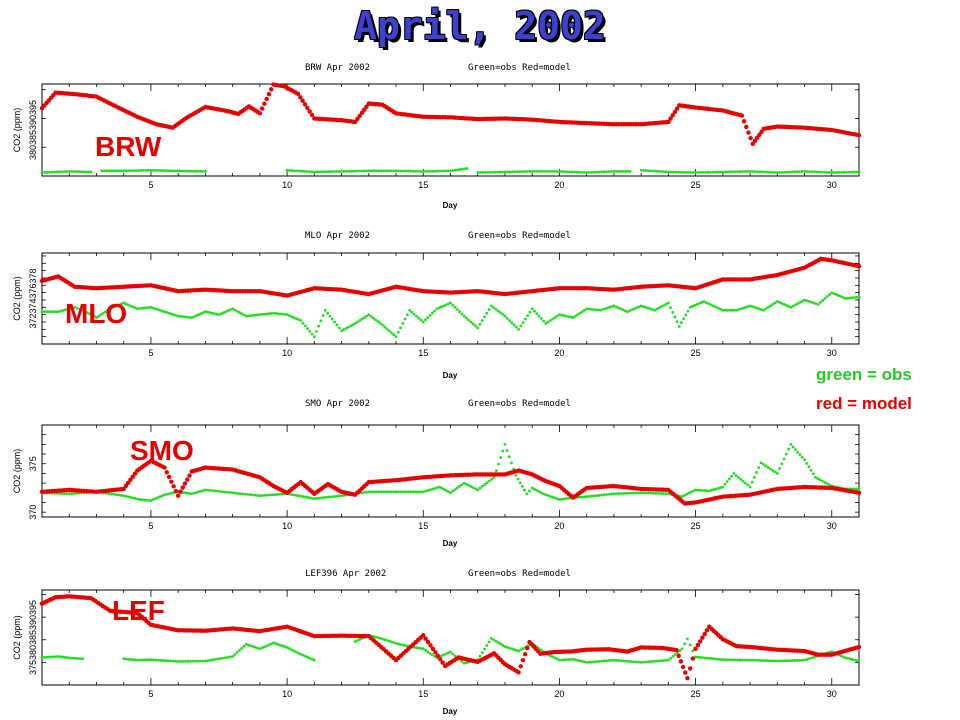 This screenshot has height=720, width=960. Describe the element at coordinates (150, 526) in the screenshot. I see `x-tick-label: 5` at that location.